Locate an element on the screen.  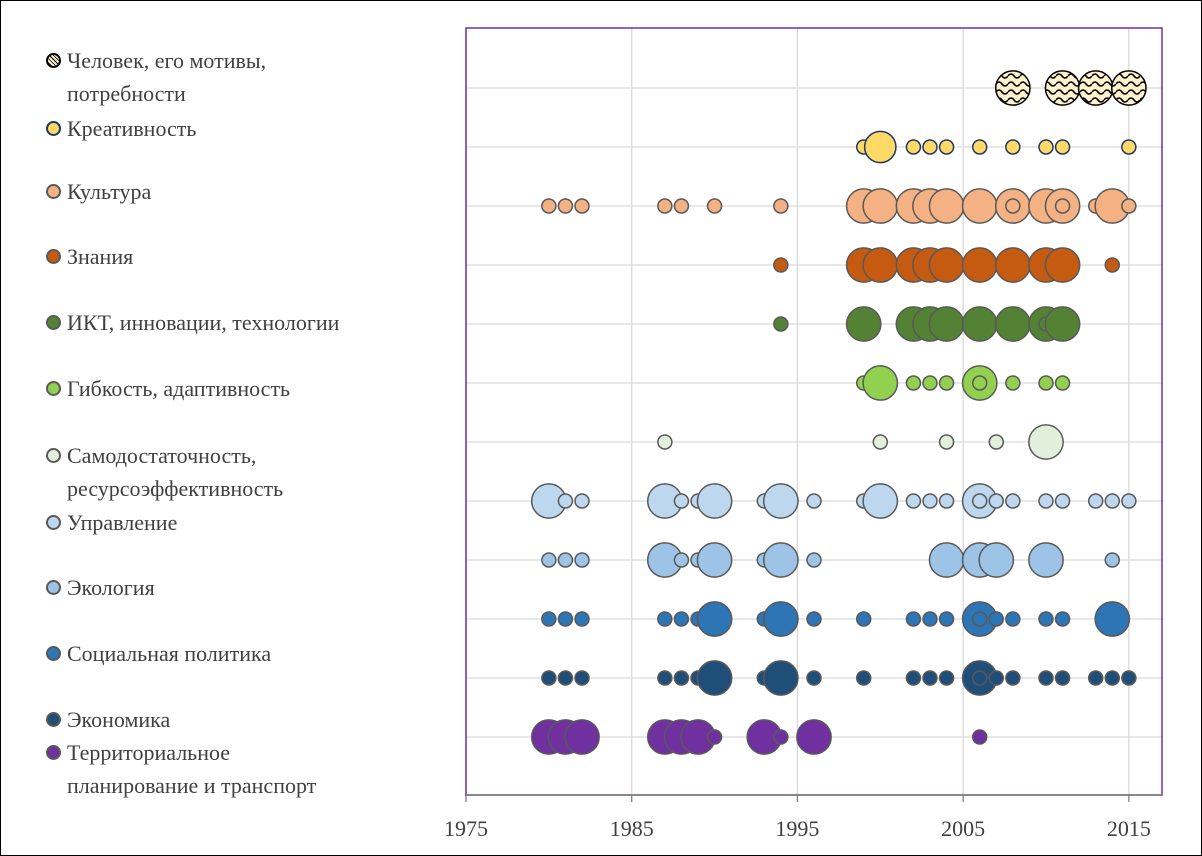
legend-label: Самодостаточность, ресурсоэффективность is located at coordinates (175, 472).